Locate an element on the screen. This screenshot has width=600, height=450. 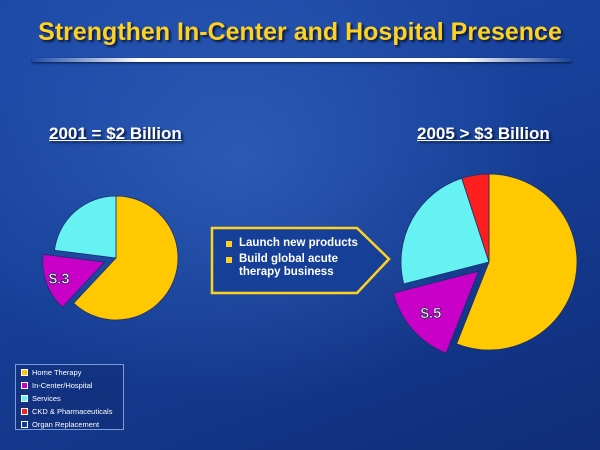
legend-item-organ-replacement: Organ Replacement is located at coordinates (69, 424).